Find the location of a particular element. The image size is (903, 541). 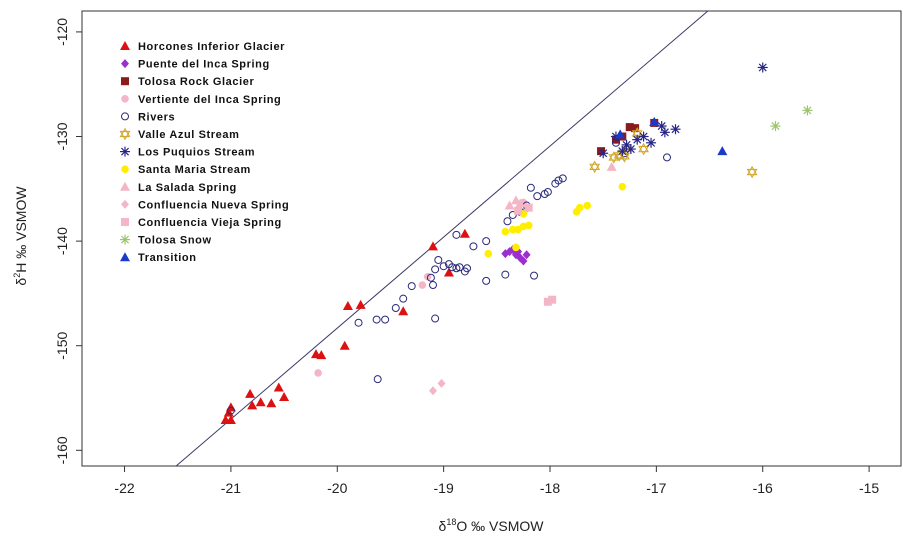

series-santa-maria-stream is located at coordinates (555, 220).